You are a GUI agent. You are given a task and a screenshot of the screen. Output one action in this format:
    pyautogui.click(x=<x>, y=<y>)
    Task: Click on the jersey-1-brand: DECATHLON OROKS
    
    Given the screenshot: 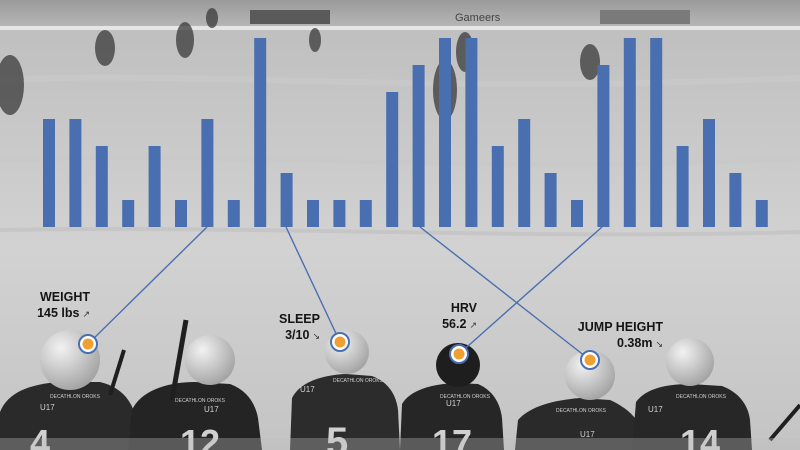 What is the action you would take?
    pyautogui.click(x=75, y=397)
    